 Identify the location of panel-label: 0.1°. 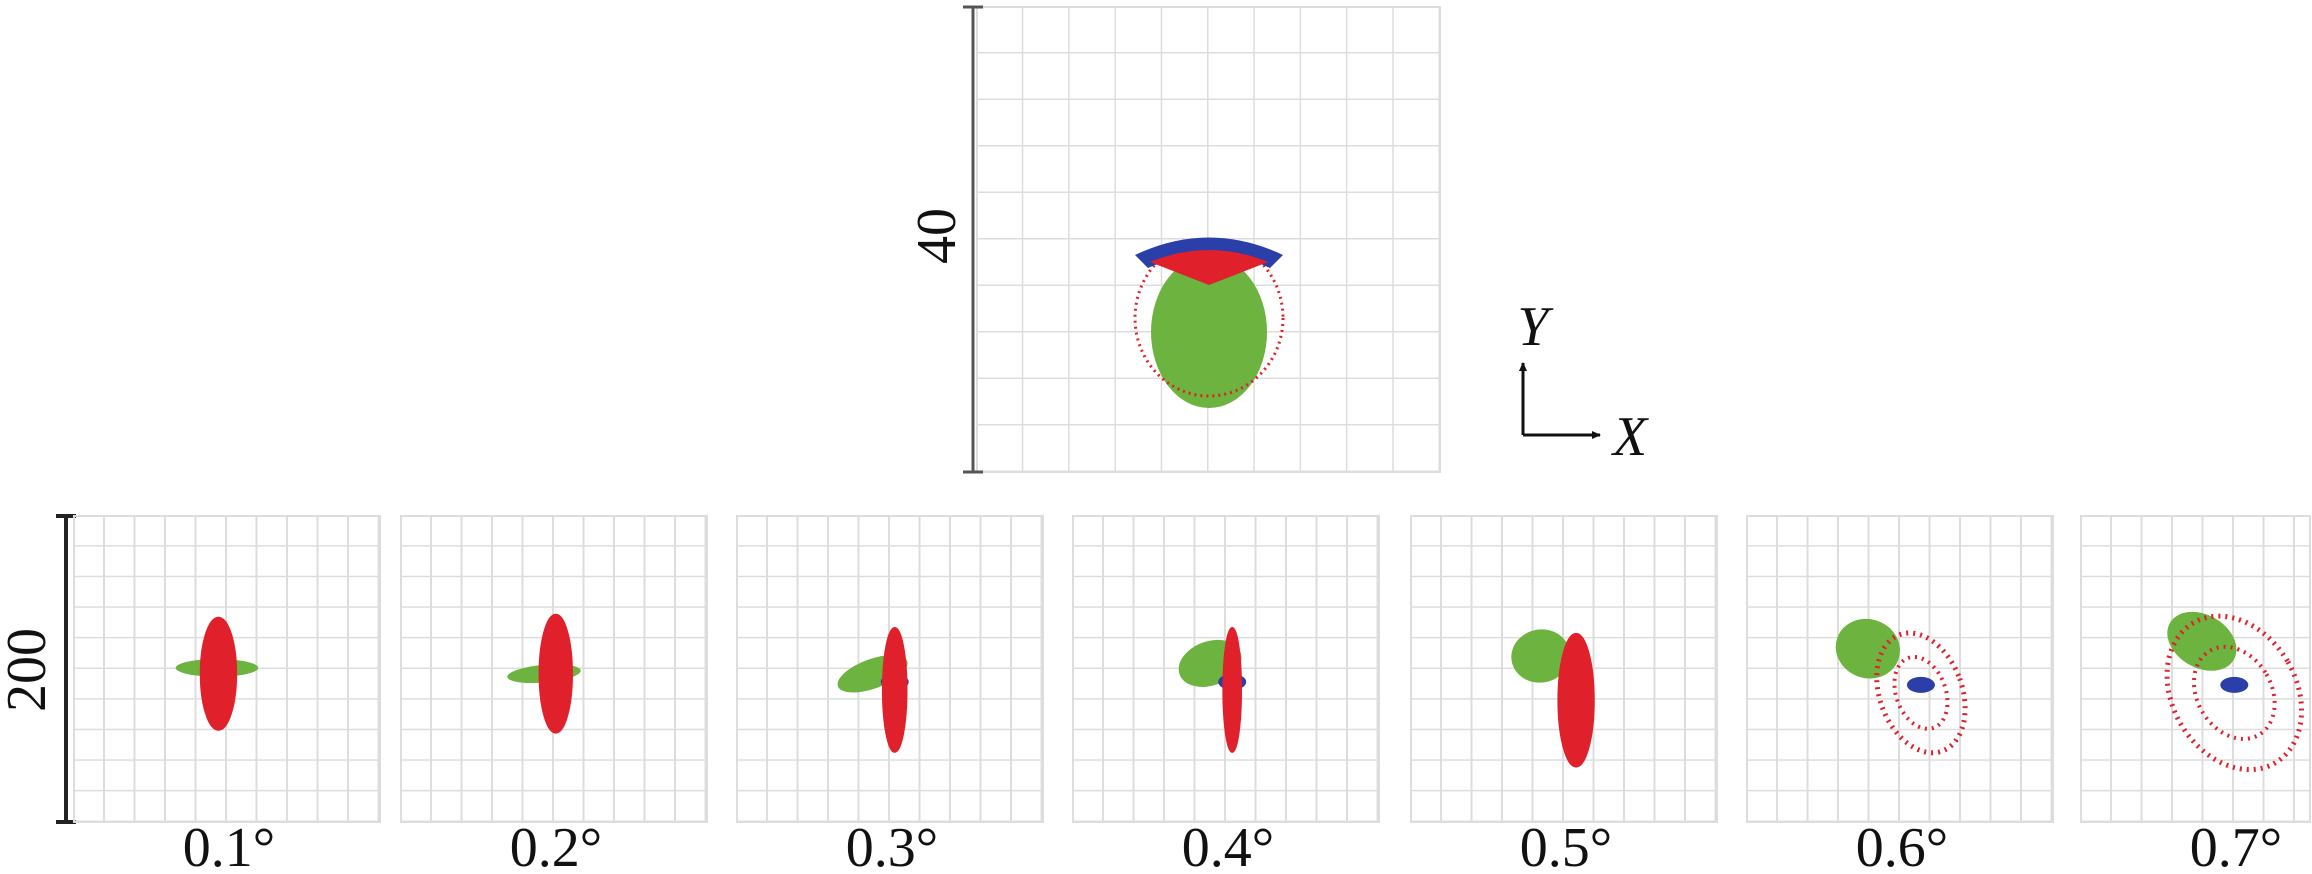
(229, 845).